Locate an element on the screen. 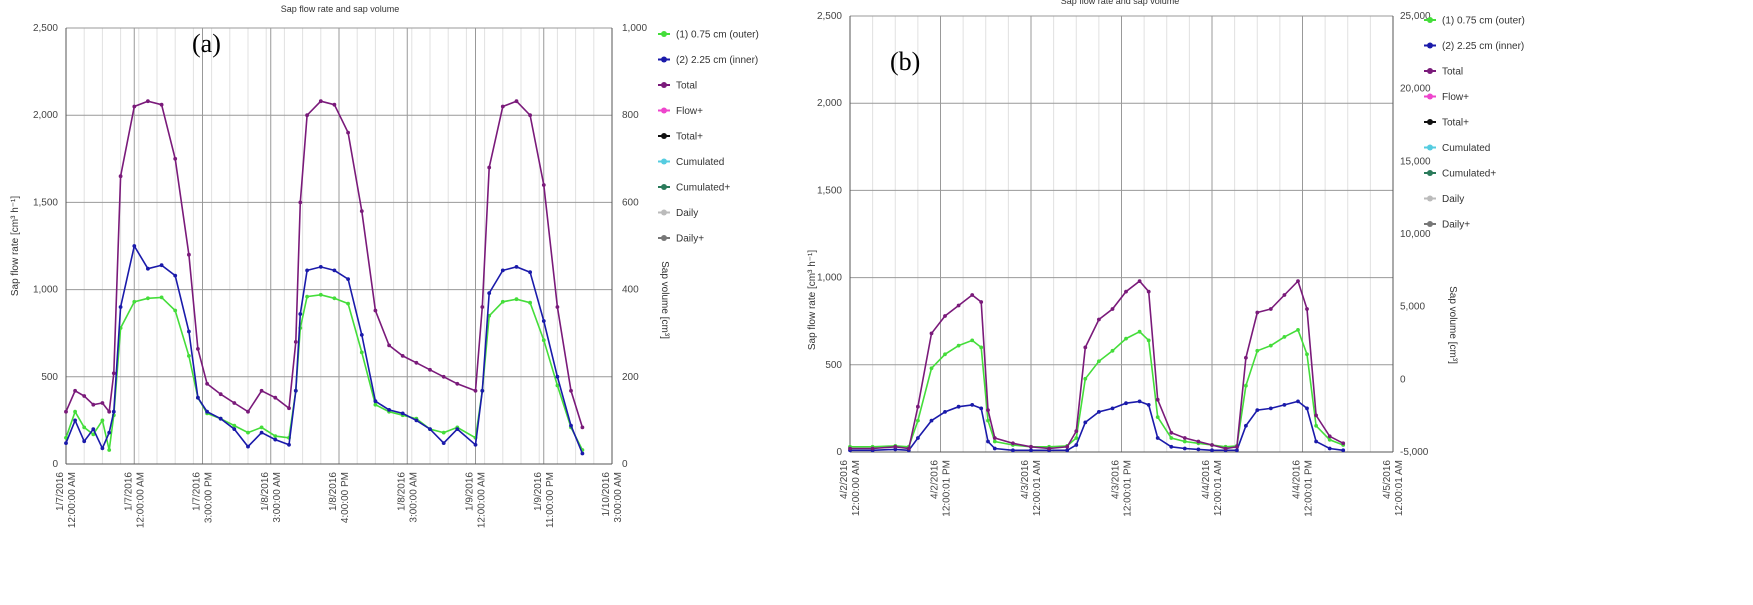 The height and width of the screenshot is (605, 1753). y-tick-label: 1,500 is located at coordinates (829, 190).